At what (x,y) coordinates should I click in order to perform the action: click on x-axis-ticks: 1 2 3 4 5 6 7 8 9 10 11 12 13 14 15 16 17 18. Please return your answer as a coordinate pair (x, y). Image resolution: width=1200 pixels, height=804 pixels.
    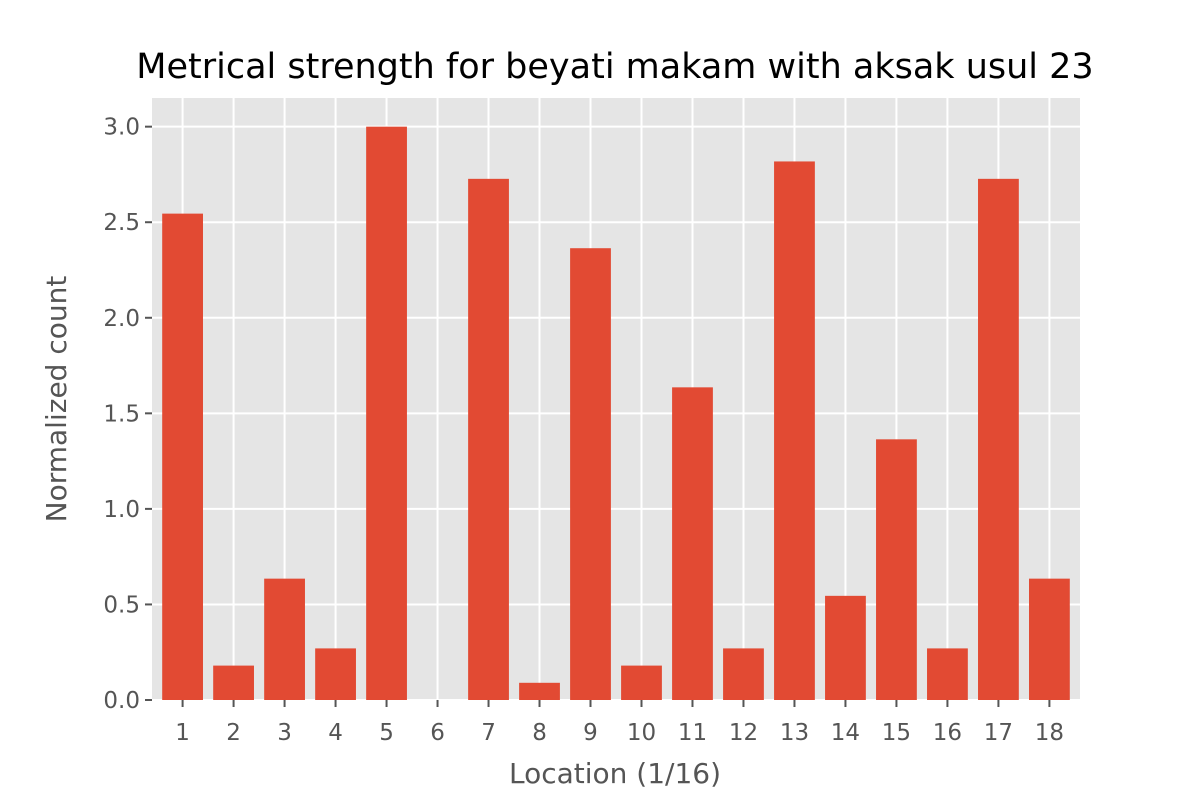
    Looking at the image, I should click on (619, 723).